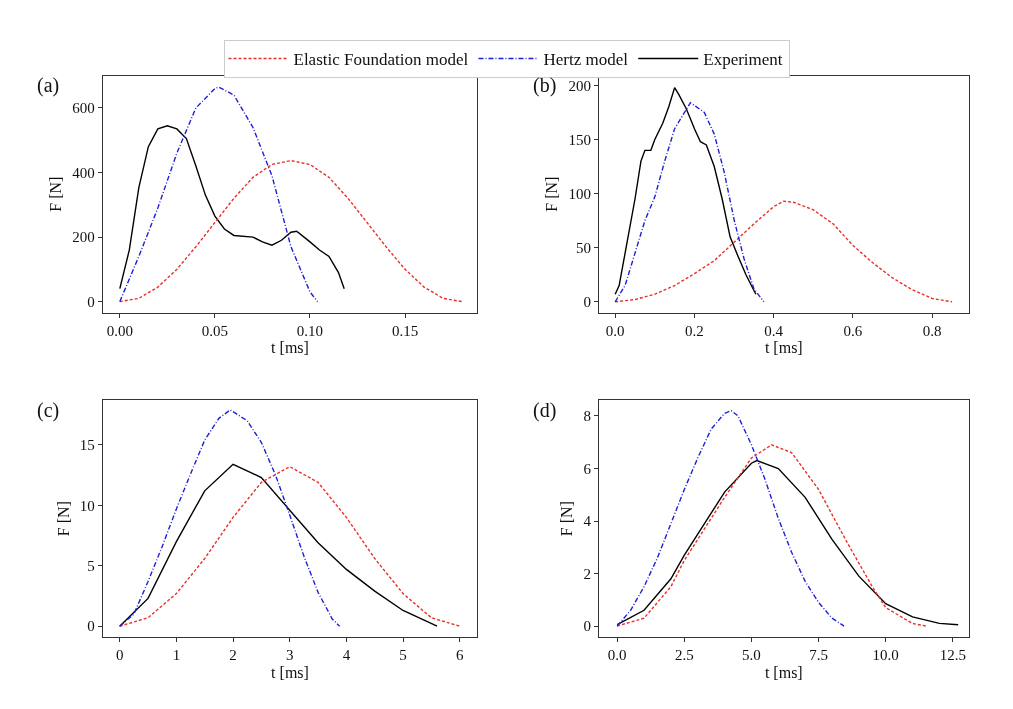  What do you see at coordinates (176, 655) in the screenshot?
I see `x-tick-label: 1` at bounding box center [176, 655].